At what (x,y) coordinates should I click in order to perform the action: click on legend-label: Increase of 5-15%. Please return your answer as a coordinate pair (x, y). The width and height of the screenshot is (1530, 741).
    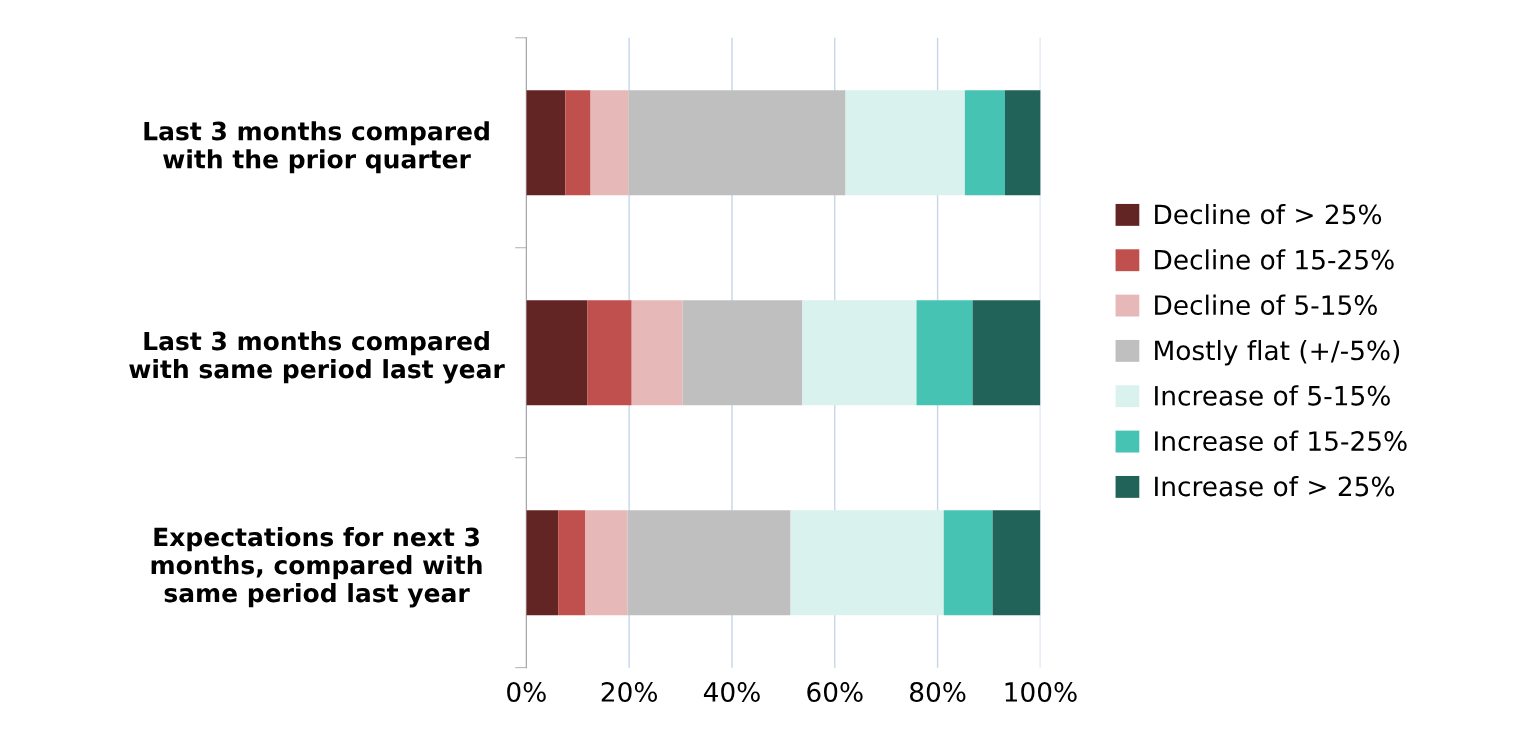
    Looking at the image, I should click on (1272, 395).